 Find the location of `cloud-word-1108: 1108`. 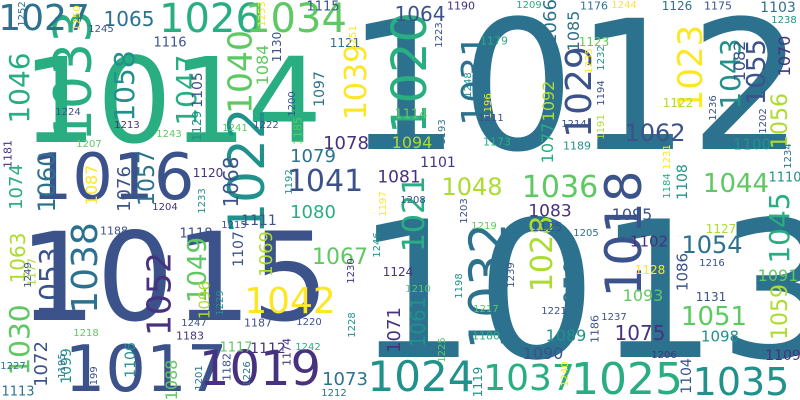

cloud-word-1108: 1108 is located at coordinates (683, 182).